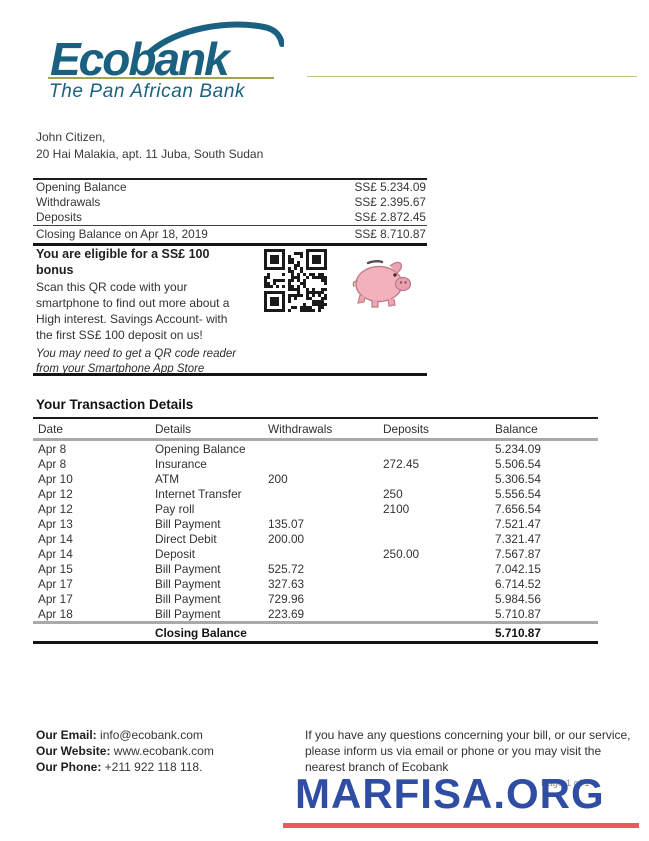  What do you see at coordinates (472, 76) in the screenshot?
I see `header-rule` at bounding box center [472, 76].